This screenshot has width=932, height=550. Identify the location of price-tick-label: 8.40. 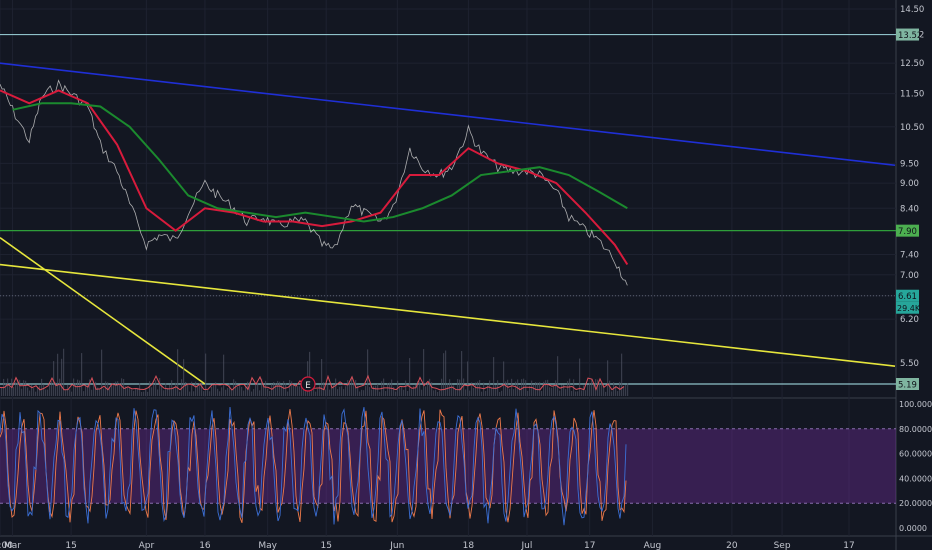
(909, 209).